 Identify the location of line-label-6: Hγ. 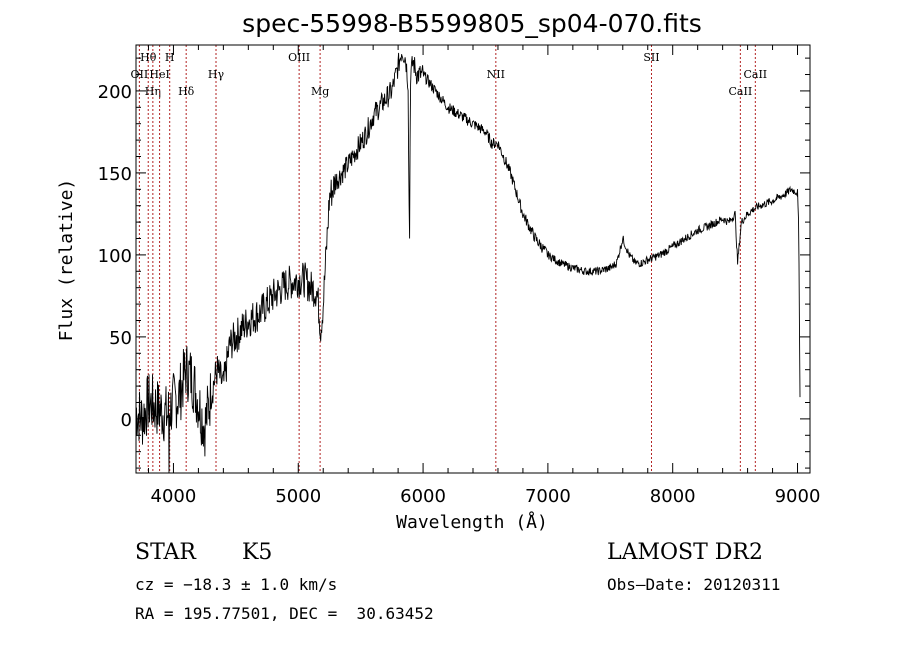
(216, 74).